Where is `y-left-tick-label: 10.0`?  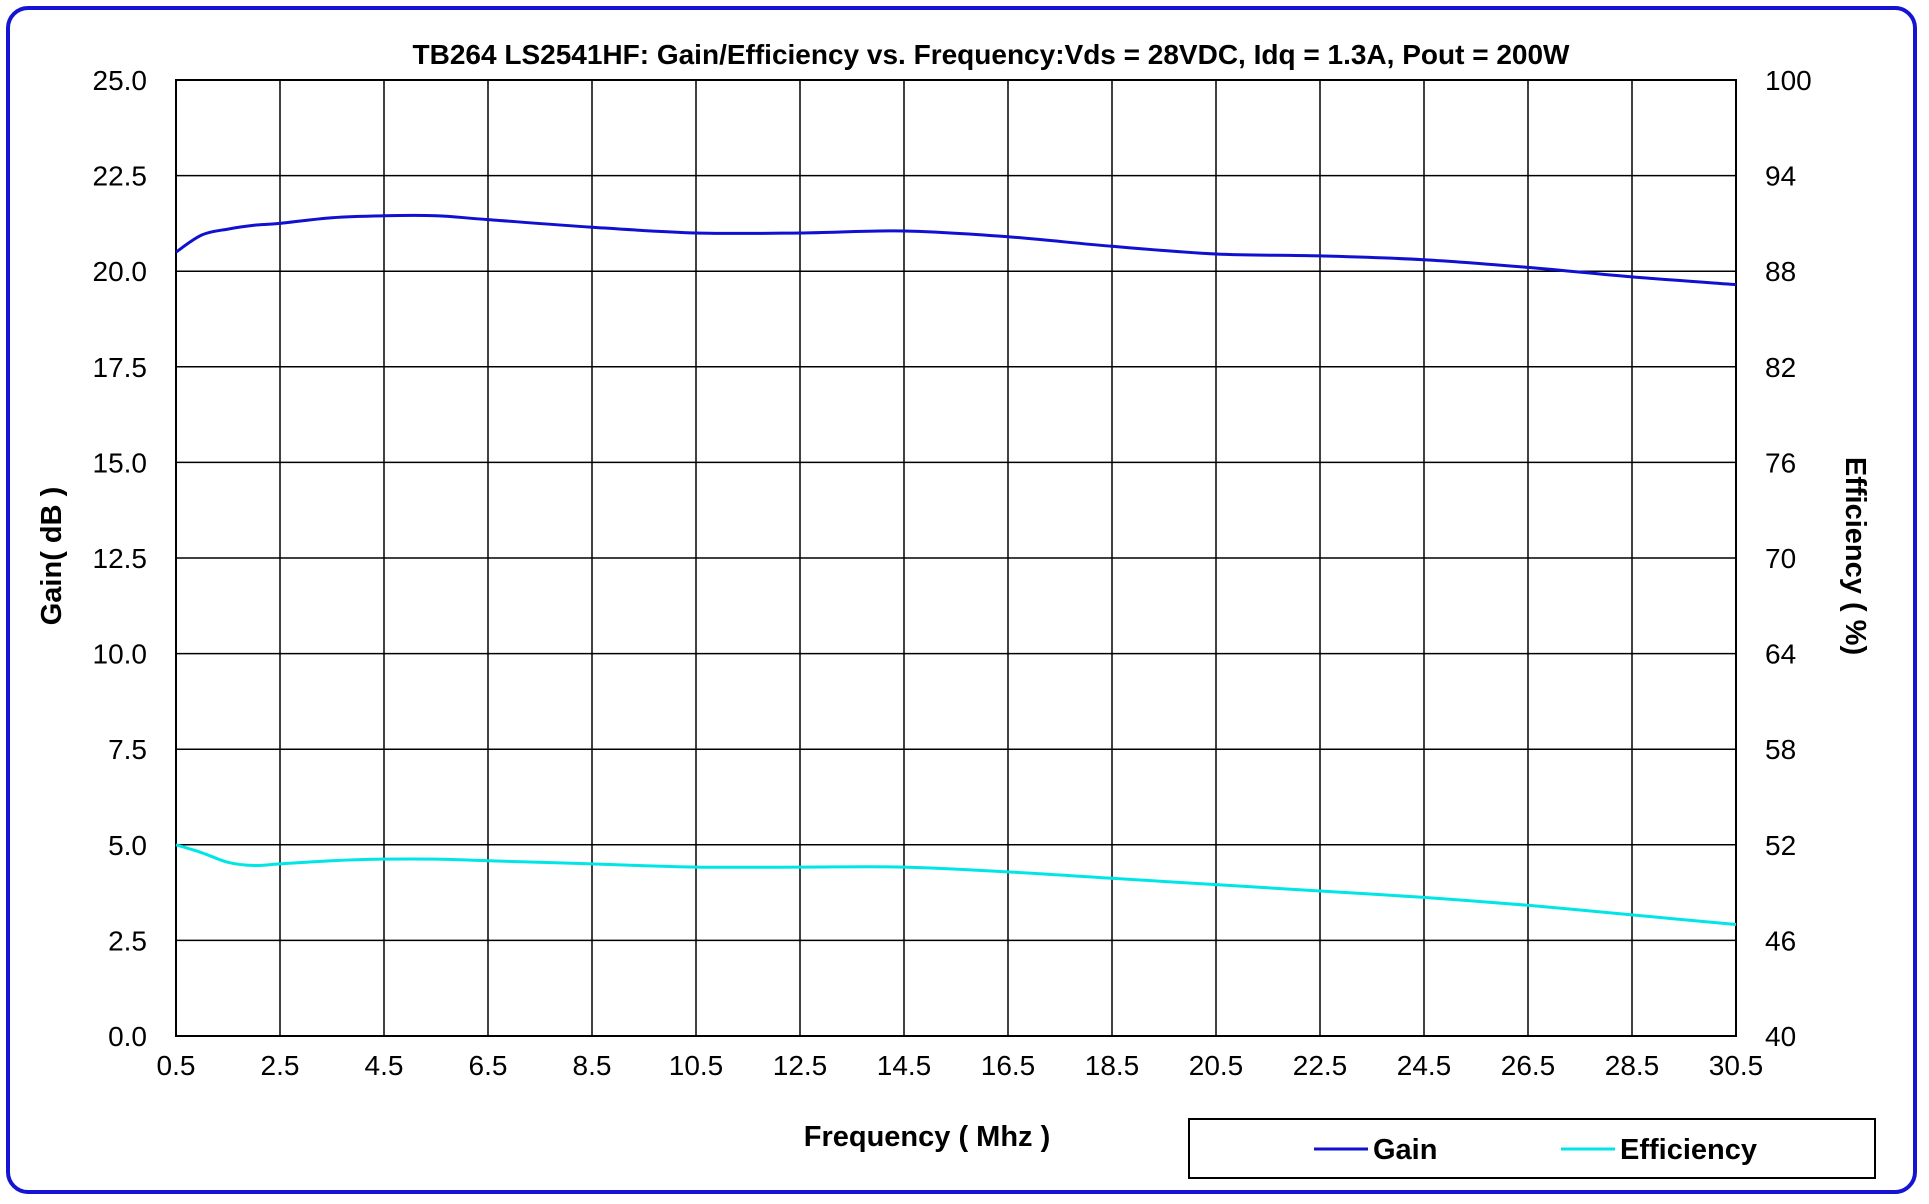
y-left-tick-label: 10.0 is located at coordinates (120, 654).